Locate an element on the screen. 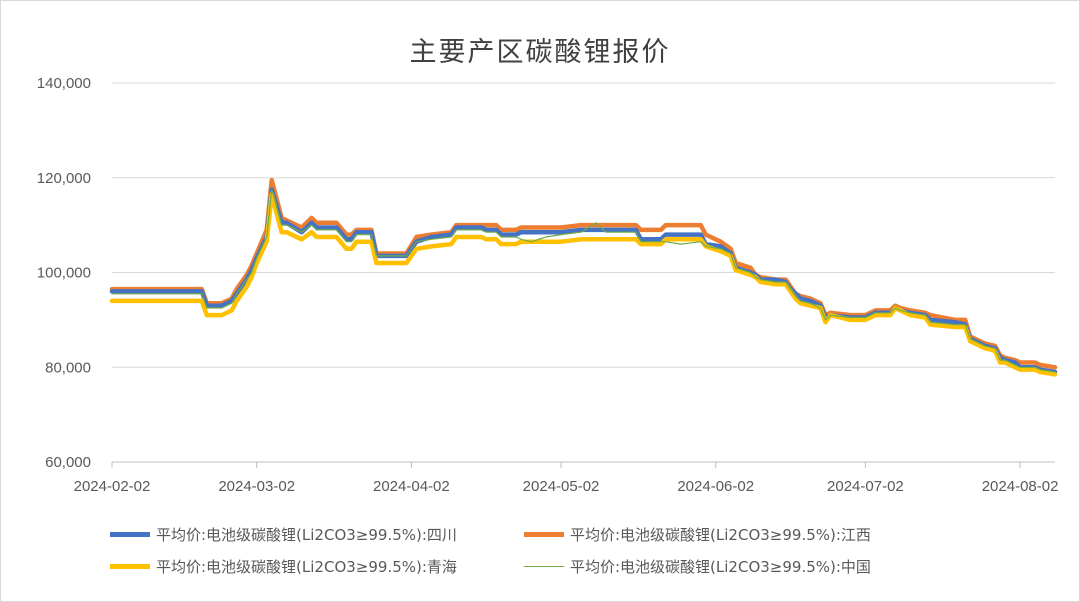  chart-title: 主要产区碳酸锂报价 is located at coordinates (540, 52).